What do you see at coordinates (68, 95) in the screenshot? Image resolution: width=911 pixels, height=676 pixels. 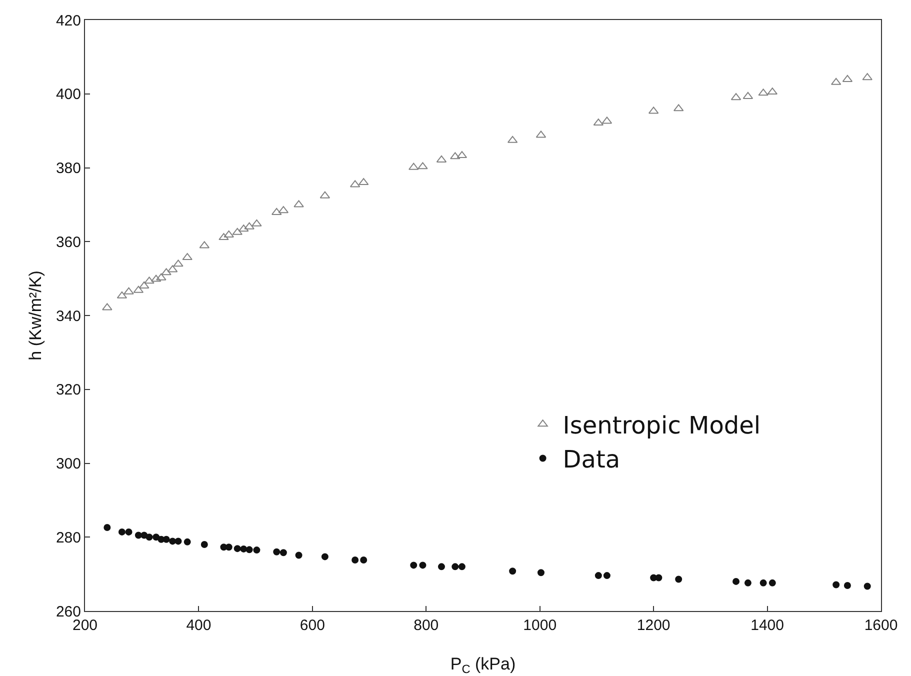 I see `y-tick-label: 400` at bounding box center [68, 95].